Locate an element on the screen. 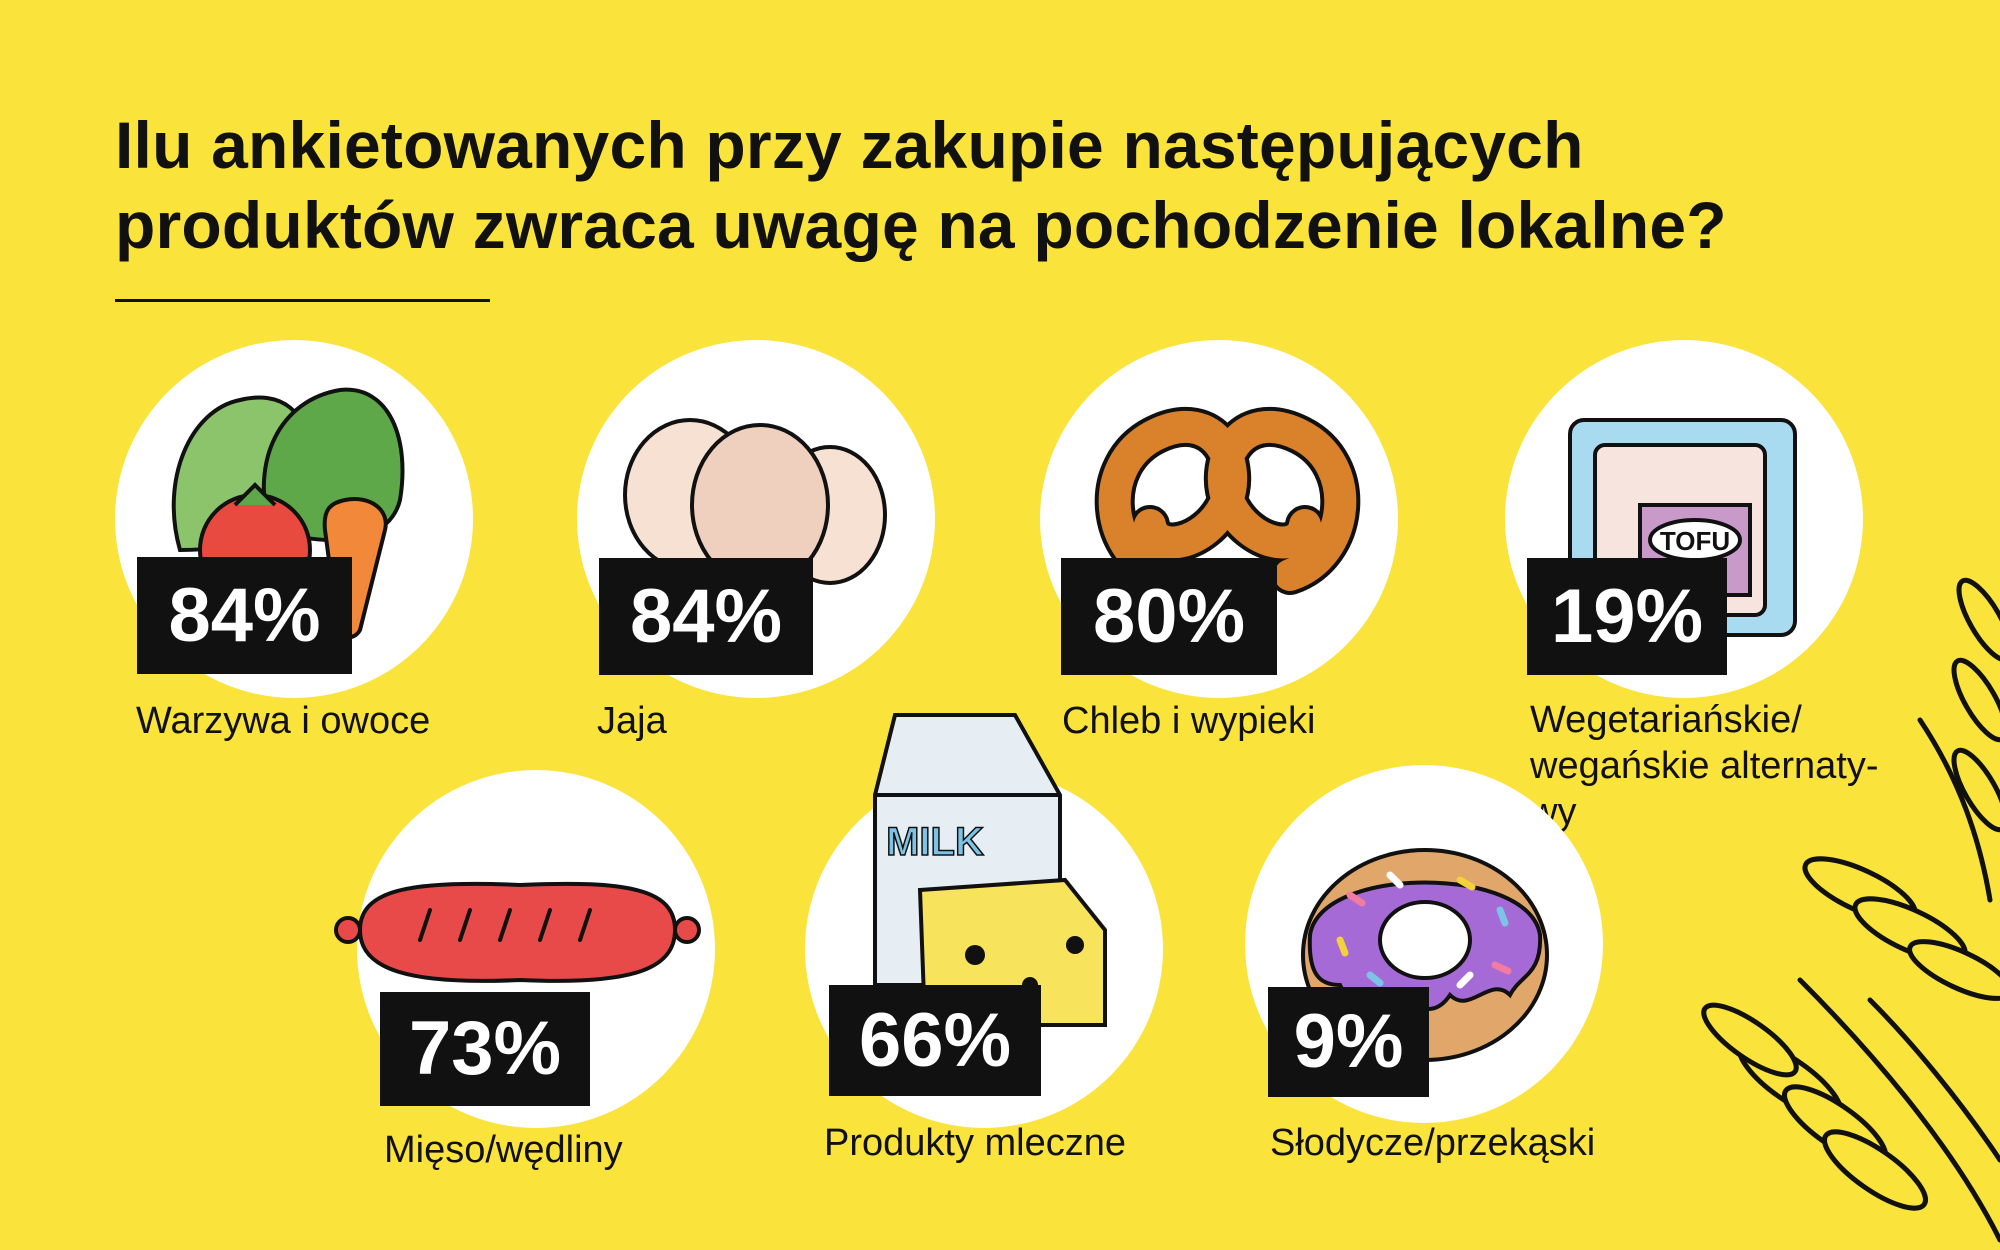 The image size is (2000, 1250). value-label: 19% is located at coordinates (1627, 616).